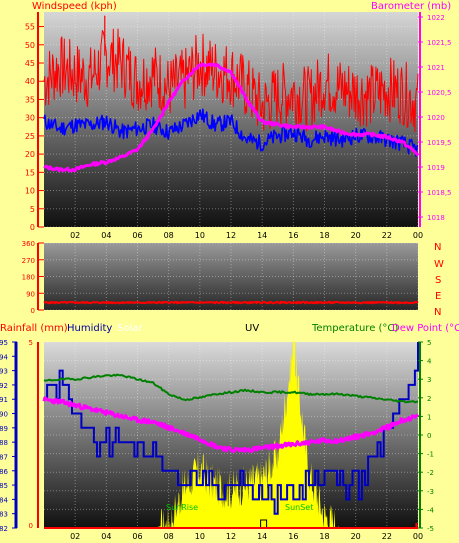  I want to click on wind-tick-label-30: 30, so click(30, 118).